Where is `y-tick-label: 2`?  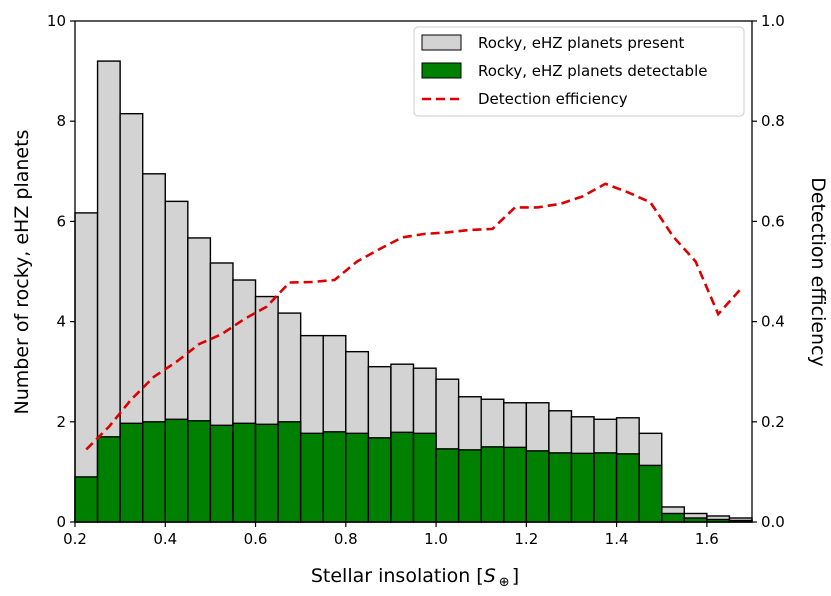
y-tick-label: 2 is located at coordinates (61, 422).